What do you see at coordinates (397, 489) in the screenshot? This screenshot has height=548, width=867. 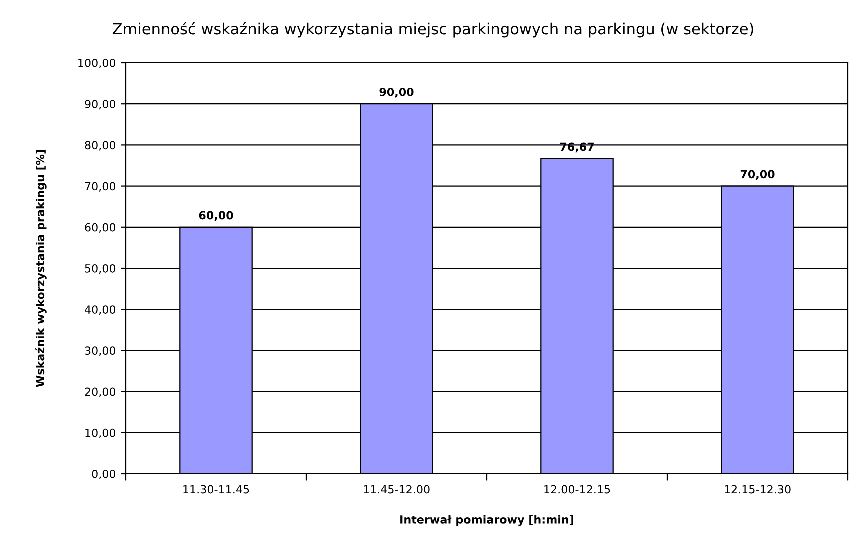 I see `x-tick-label: 11.45-12.00` at bounding box center [397, 489].